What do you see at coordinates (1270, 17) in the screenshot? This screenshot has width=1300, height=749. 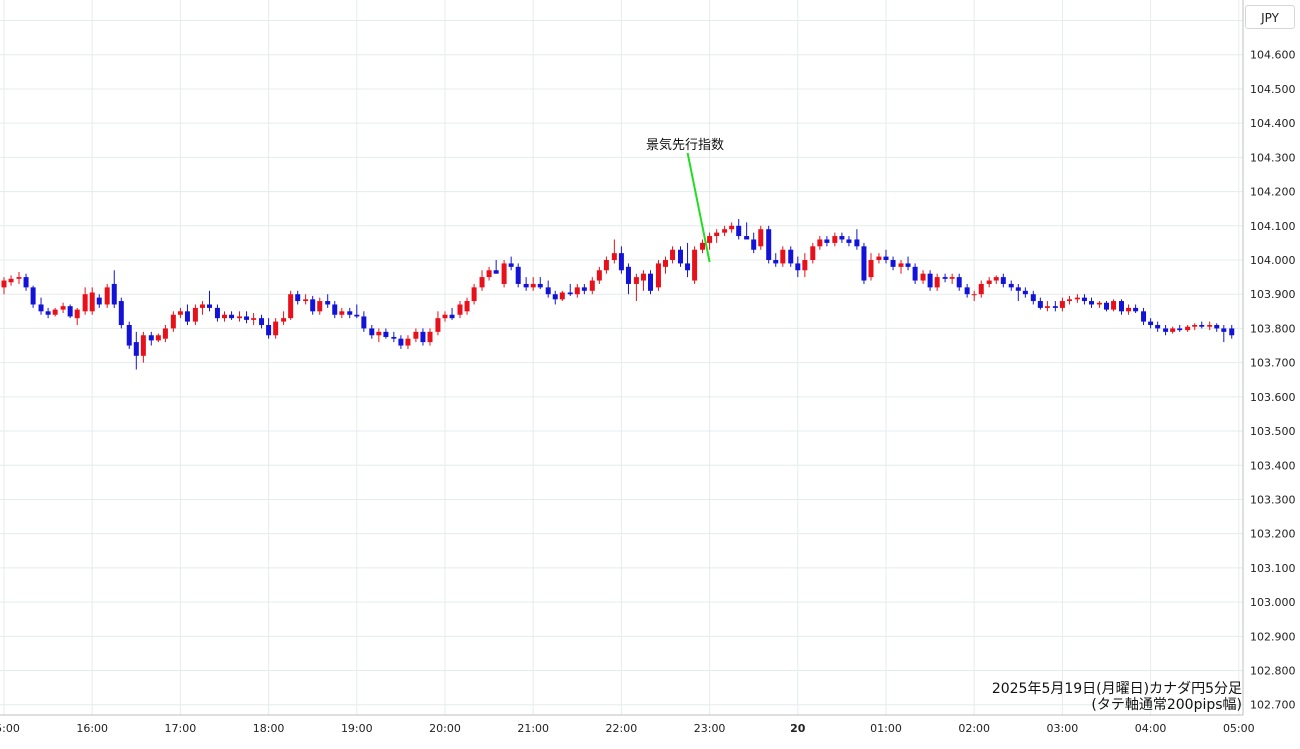 I see `currency-button: JPY` at bounding box center [1270, 17].